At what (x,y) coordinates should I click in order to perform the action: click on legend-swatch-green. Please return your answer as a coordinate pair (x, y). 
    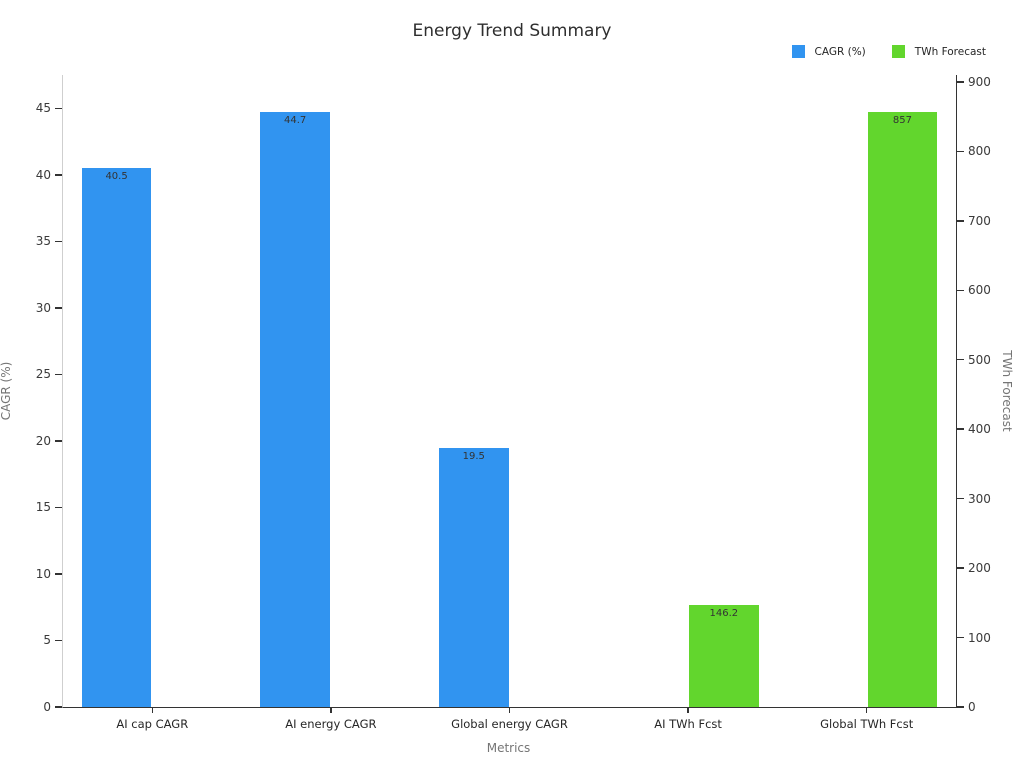
    Looking at the image, I should click on (898, 51).